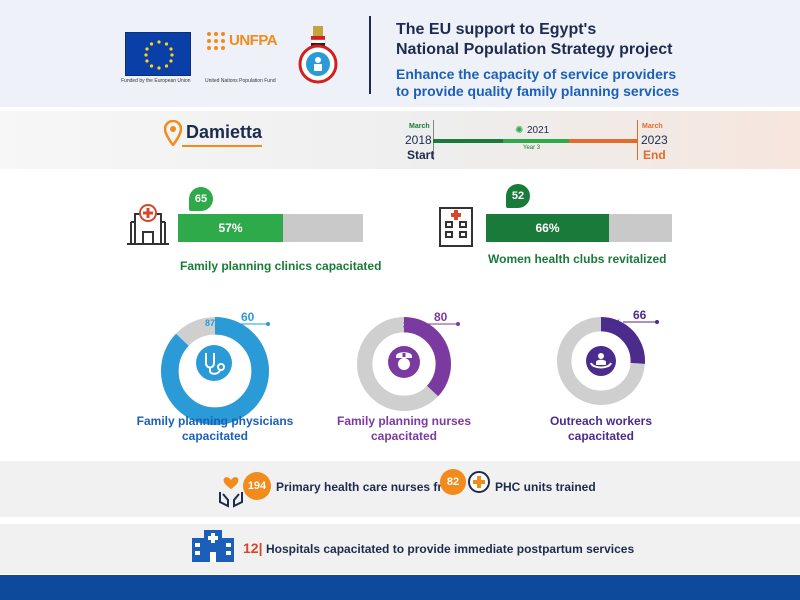 The height and width of the screenshot is (600, 800). I want to click on physicians-label-line-1: Family planning physicians, so click(215, 421).